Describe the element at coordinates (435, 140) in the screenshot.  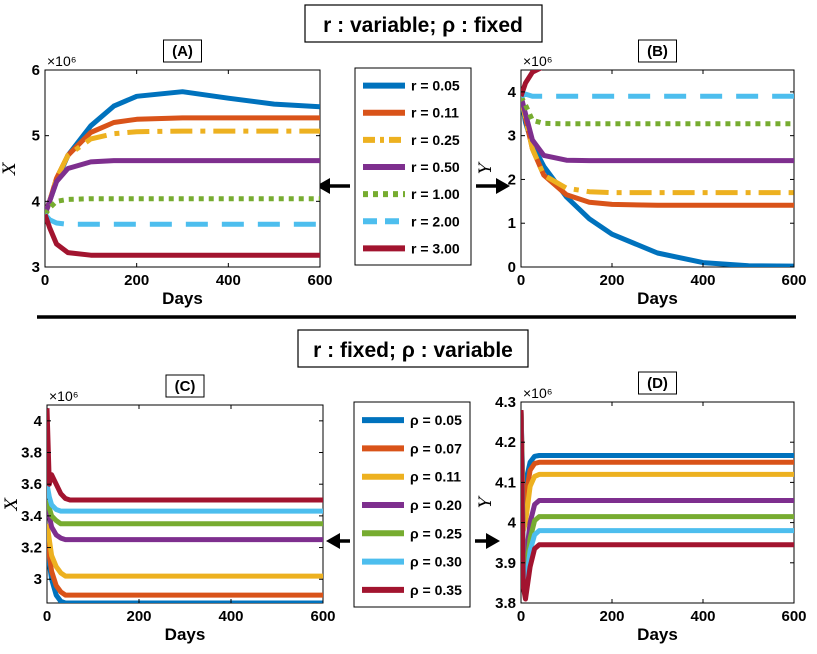
I see `legend-entry-label: r = 0.25` at that location.